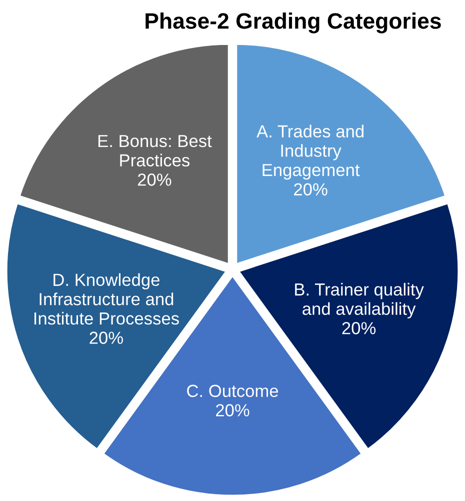 The height and width of the screenshot is (501, 465). Describe the element at coordinates (359, 300) in the screenshot. I see `slice-label: B. Trainer quality and availability` at that location.